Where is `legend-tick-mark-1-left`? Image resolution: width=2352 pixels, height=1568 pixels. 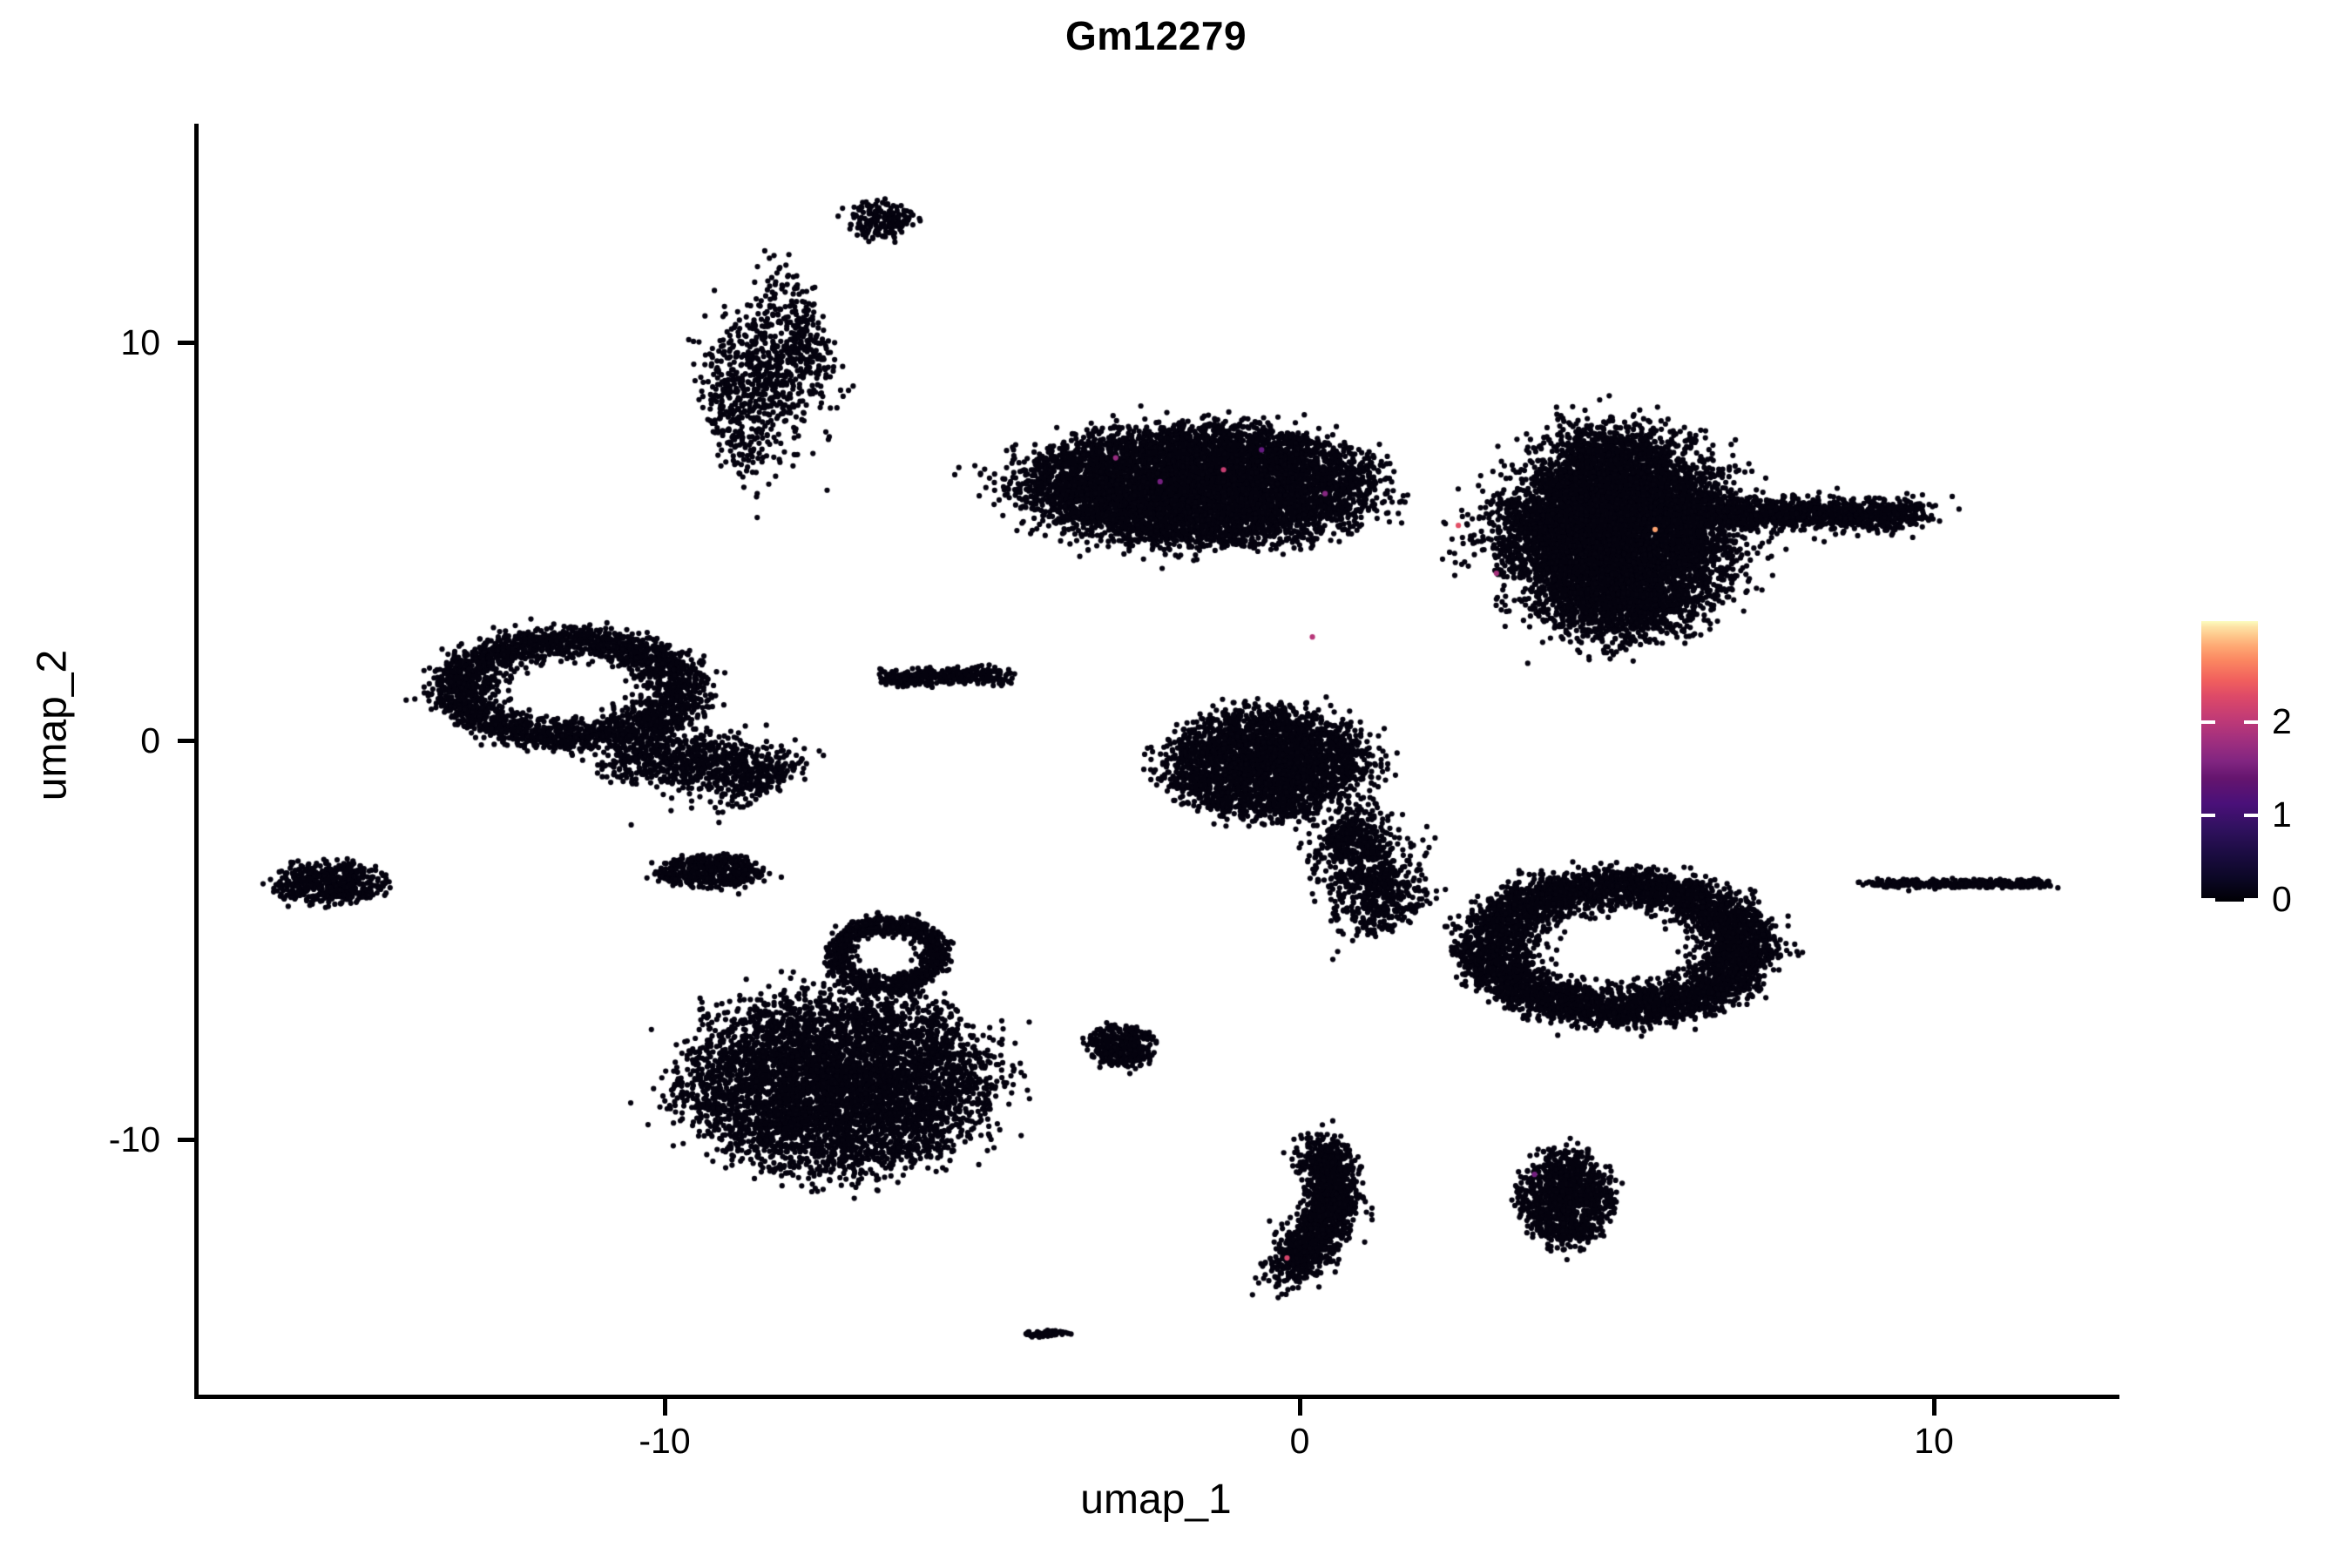
legend-tick-mark-1-left is located at coordinates (2208, 815).